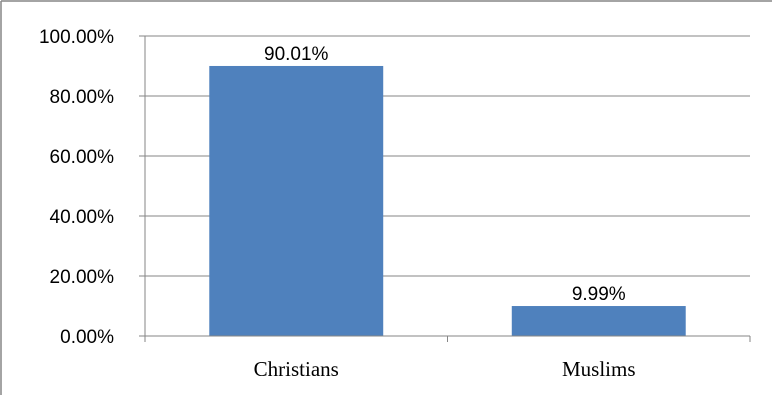 The image size is (773, 401). What do you see at coordinates (599, 369) in the screenshot?
I see `x-category-label: Muslims` at bounding box center [599, 369].